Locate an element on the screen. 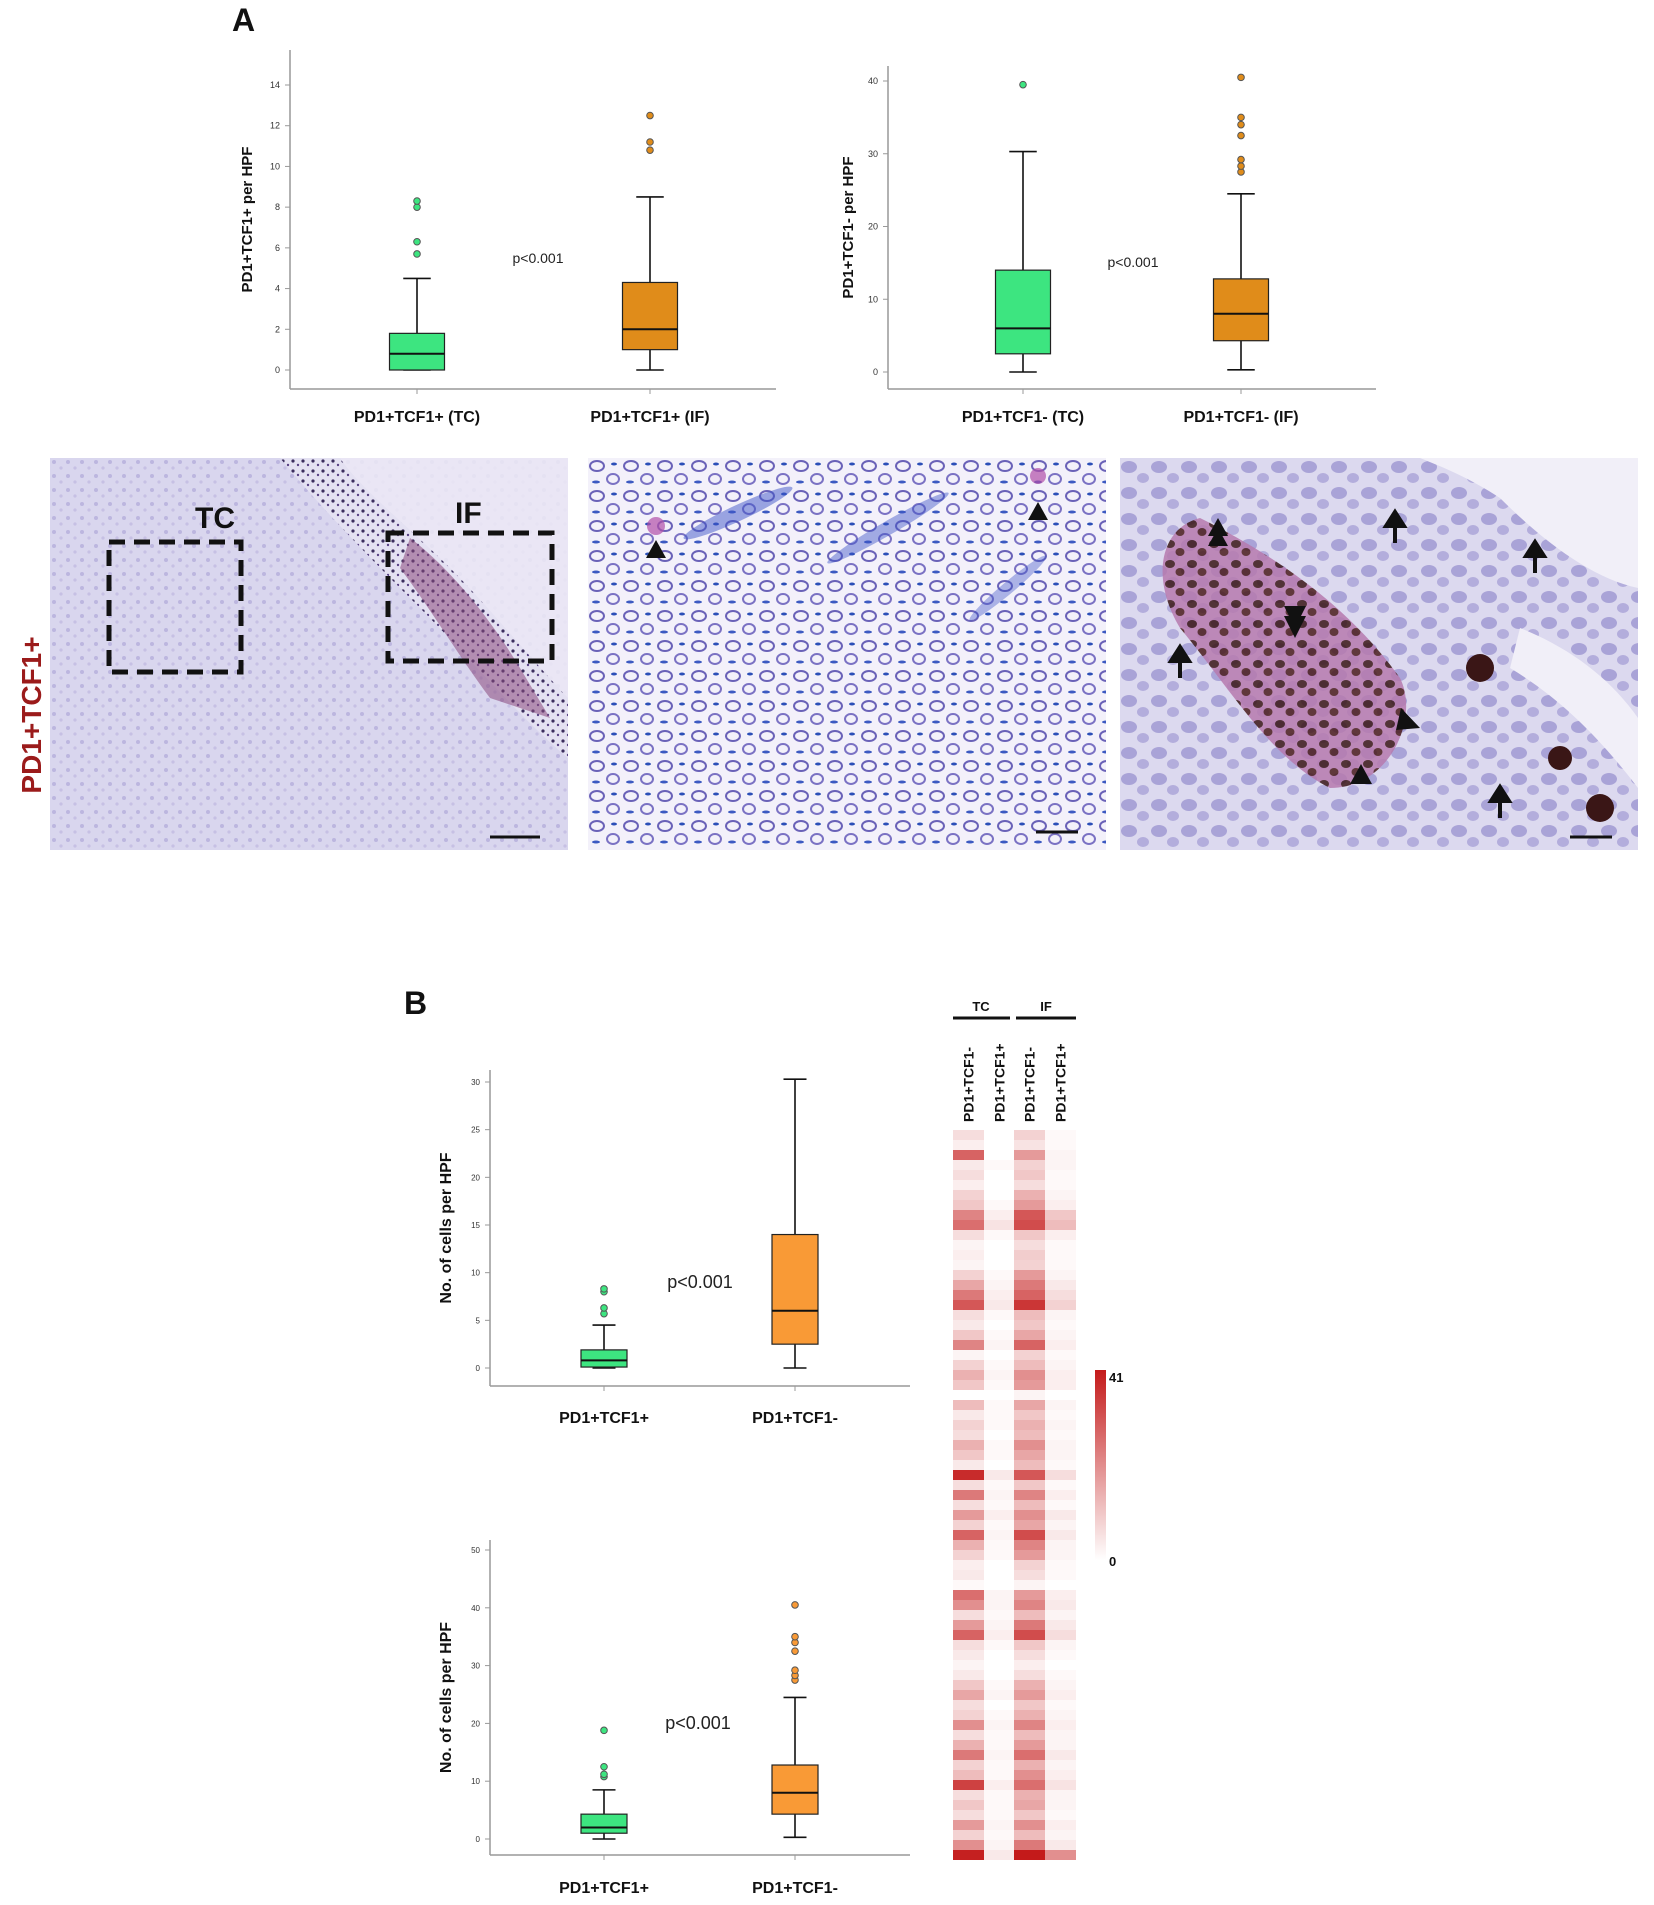 This screenshot has height=1905, width=1654. y-tick-label: 30 is located at coordinates (475, 1082).